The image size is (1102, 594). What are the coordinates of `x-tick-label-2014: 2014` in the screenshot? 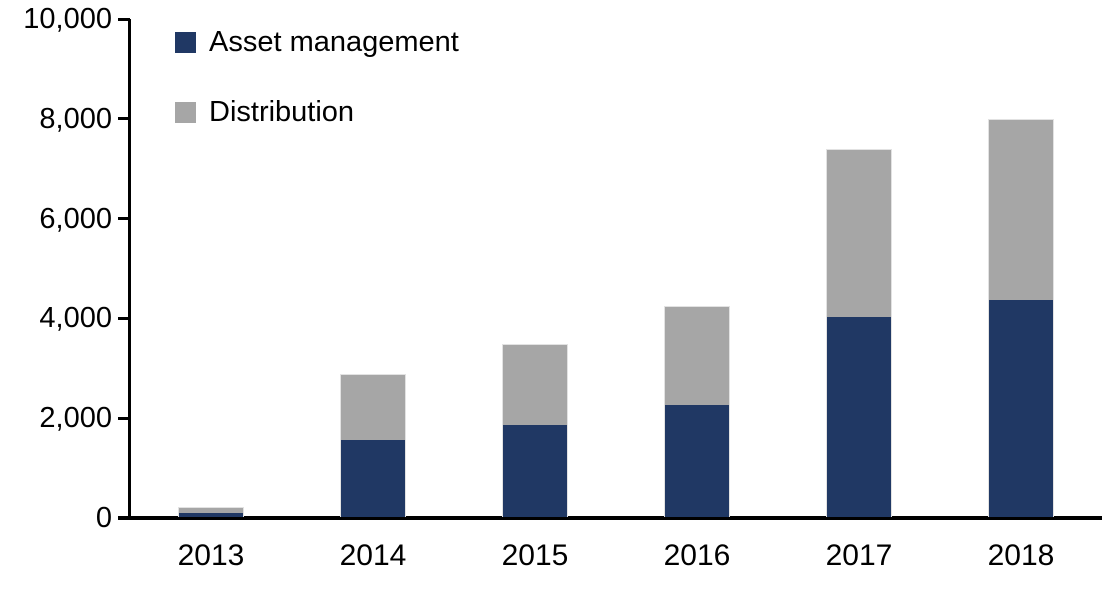 It's located at (373, 555).